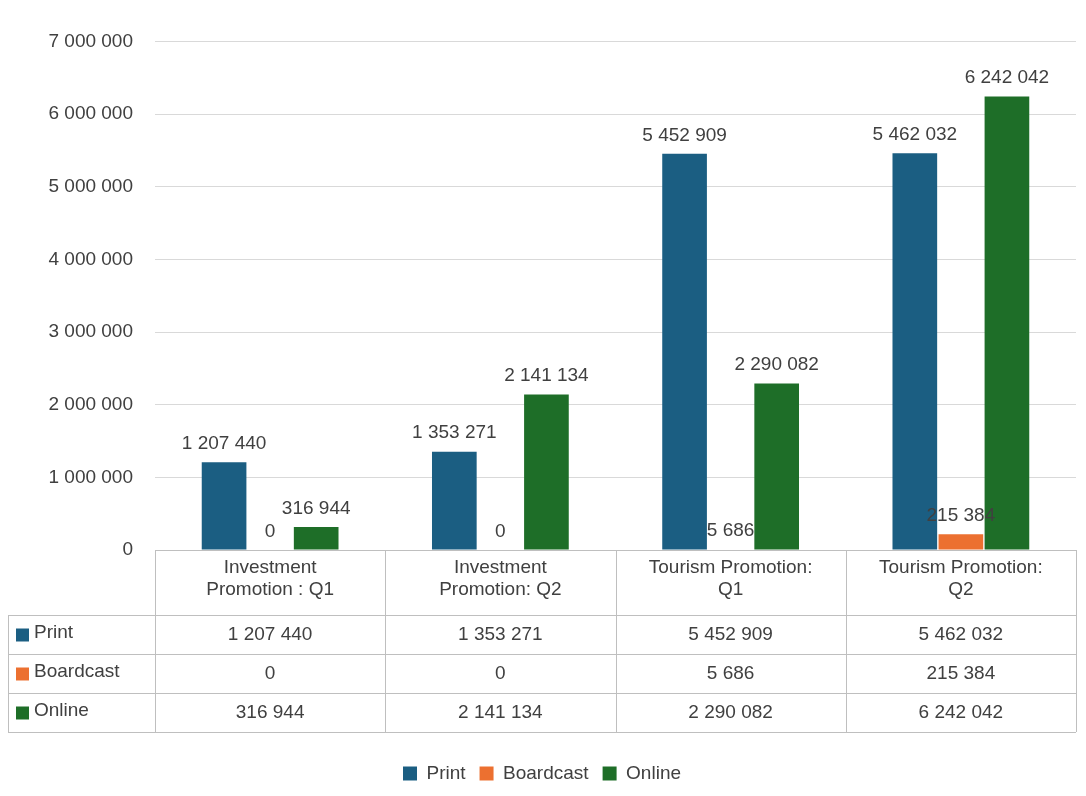 The width and height of the screenshot is (1086, 796). What do you see at coordinates (500, 633) in the screenshot?
I see `data-label: 1 353 271` at bounding box center [500, 633].